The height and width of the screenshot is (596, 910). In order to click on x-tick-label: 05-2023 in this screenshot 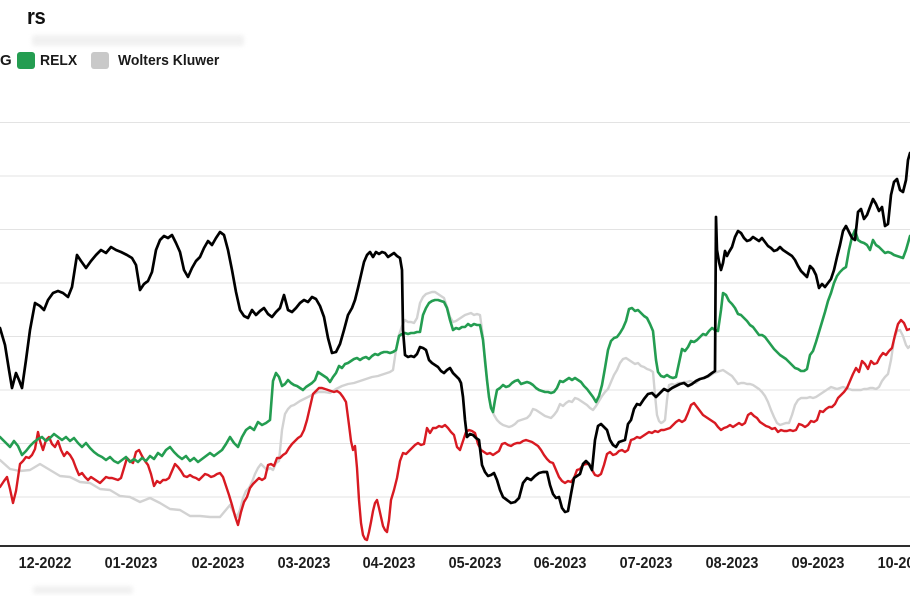, I will do `click(474, 563)`.